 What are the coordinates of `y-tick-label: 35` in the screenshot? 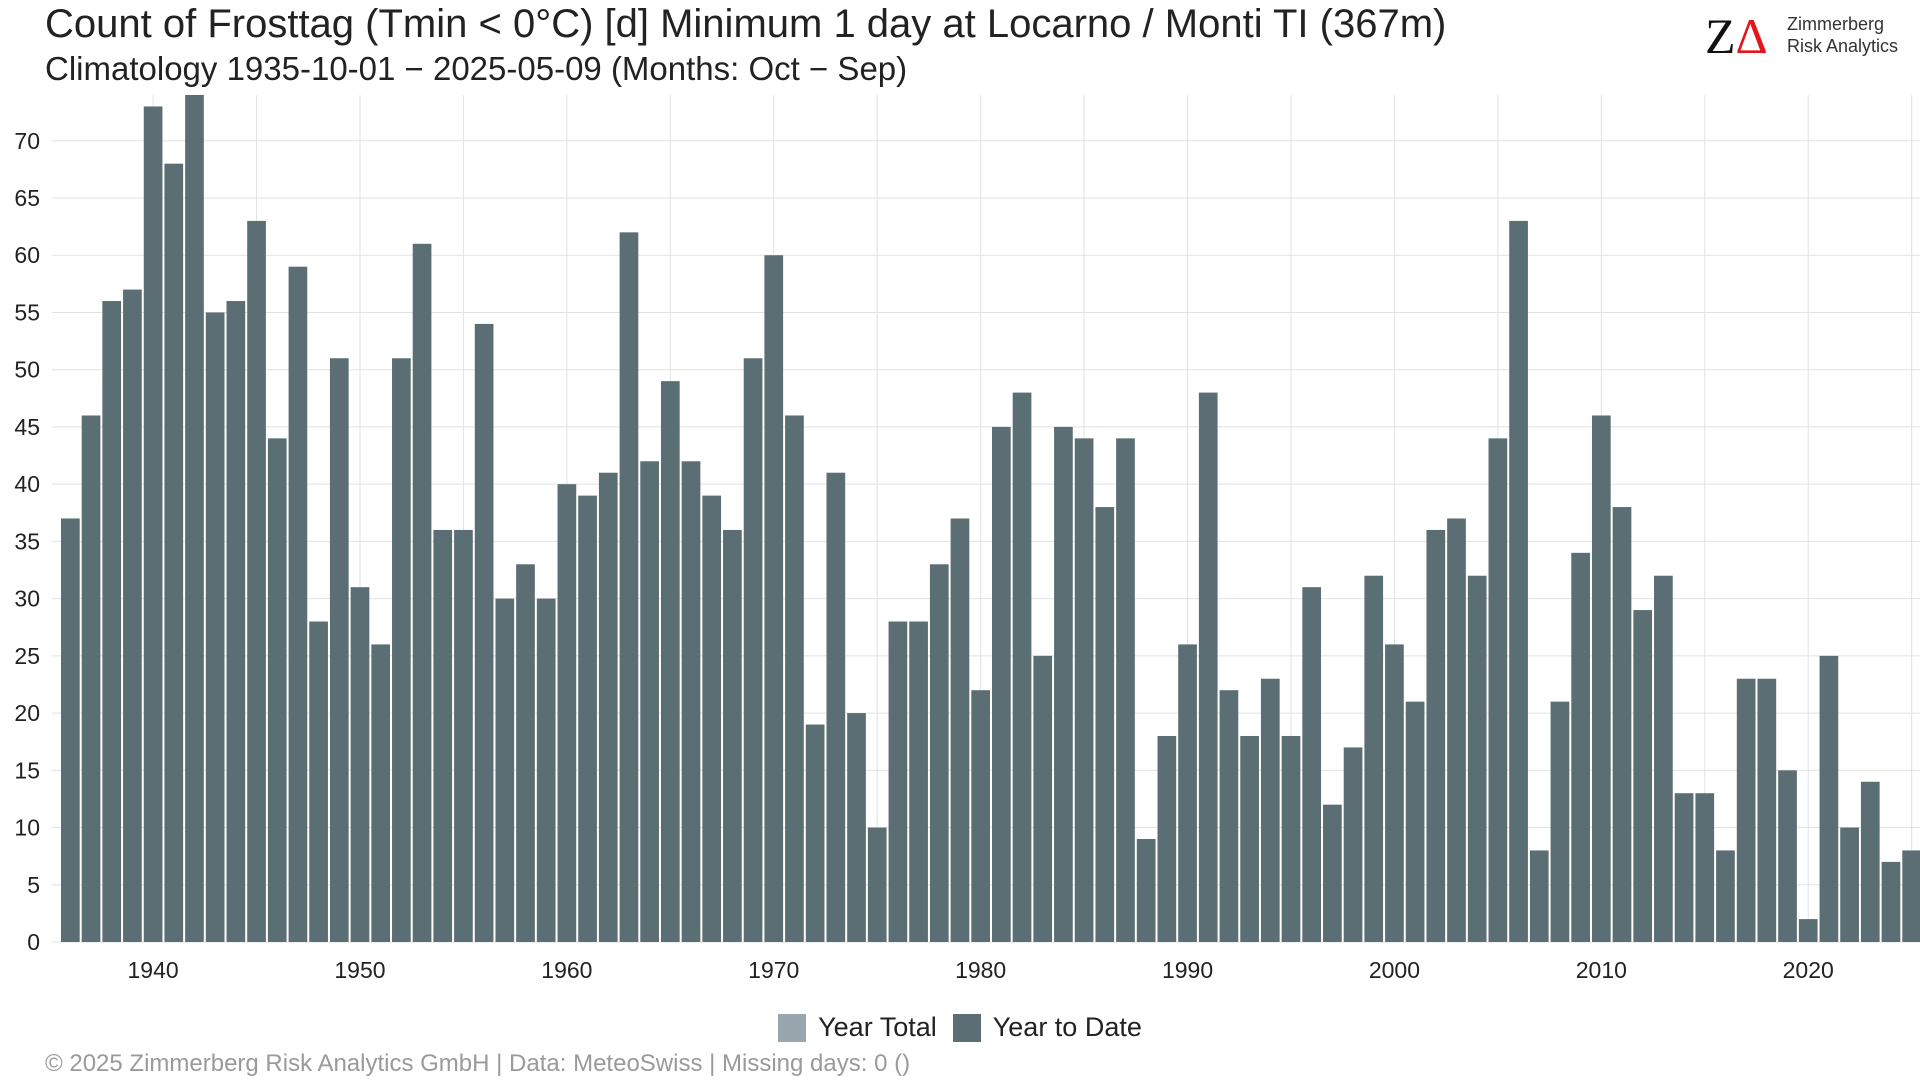 It's located at (27, 541).